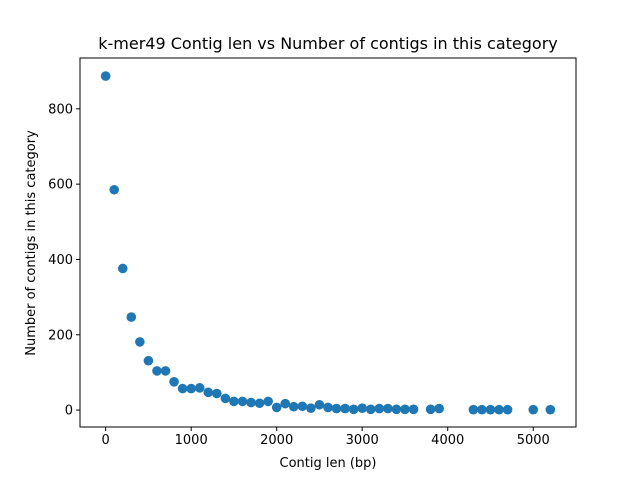 This screenshot has height=480, width=640. Describe the element at coordinates (106, 440) in the screenshot. I see `x-tick-label: 0` at that location.